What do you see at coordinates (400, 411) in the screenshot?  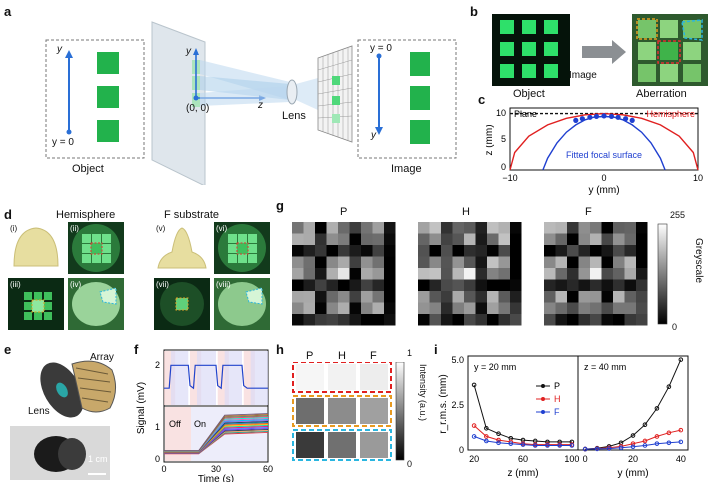 I see `h-colorbar` at bounding box center [400, 411].